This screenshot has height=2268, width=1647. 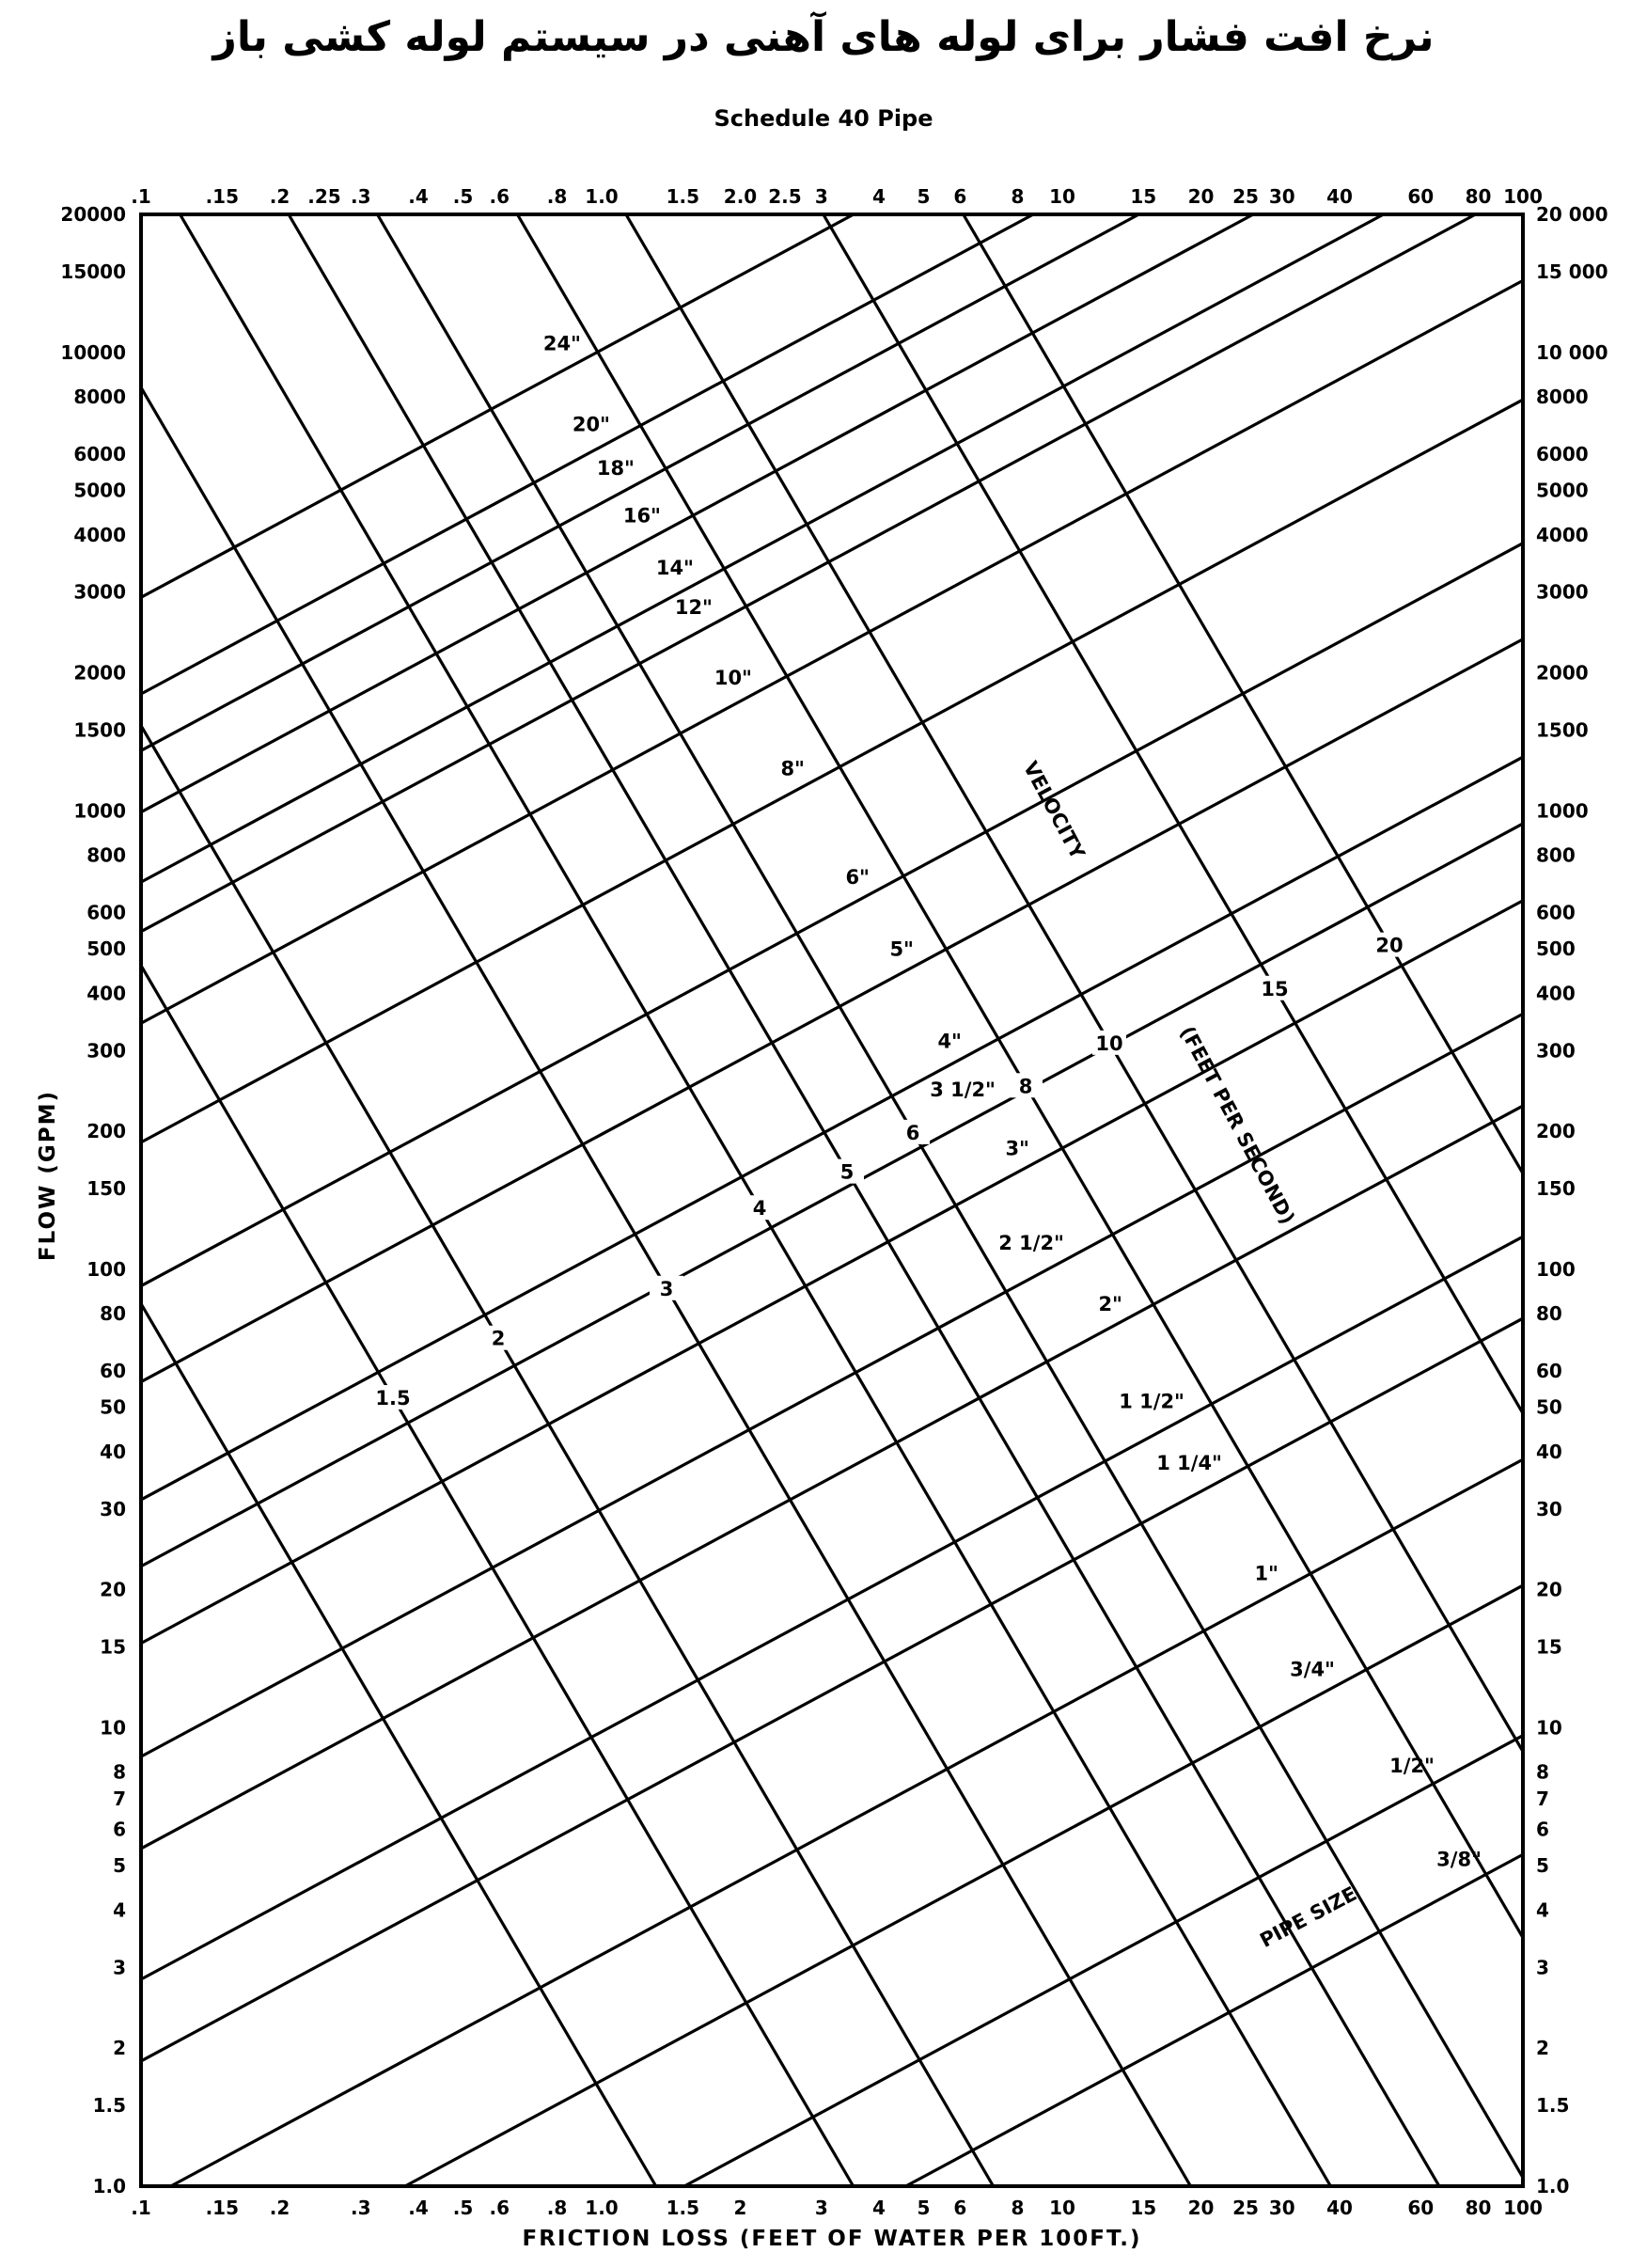 What do you see at coordinates (1459, 1860) in the screenshot?
I see `pipe-size-label: 3/8"` at bounding box center [1459, 1860].